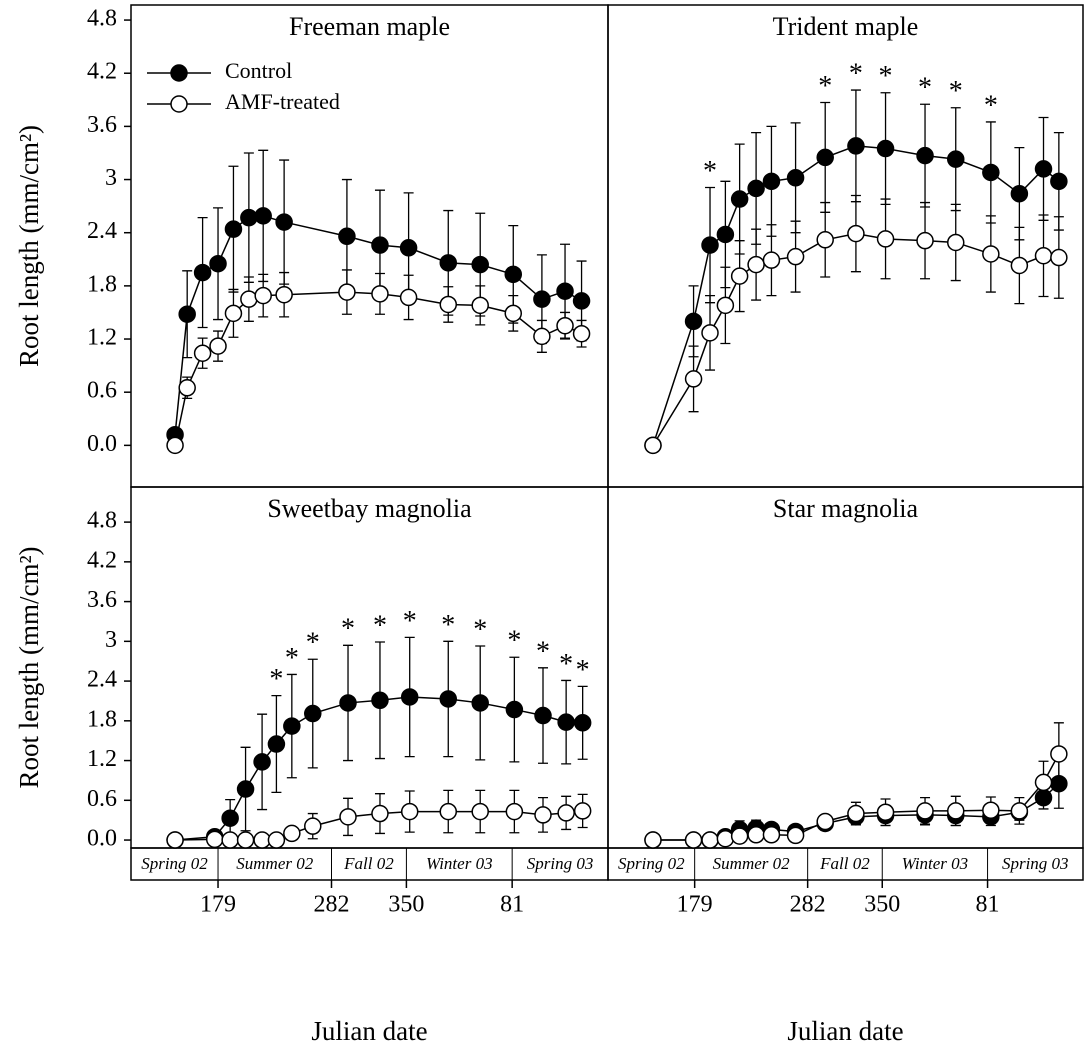 This screenshot has width=1086, height=1049. Describe the element at coordinates (751, 863) in the screenshot. I see `season-label: Summer 02` at that location.